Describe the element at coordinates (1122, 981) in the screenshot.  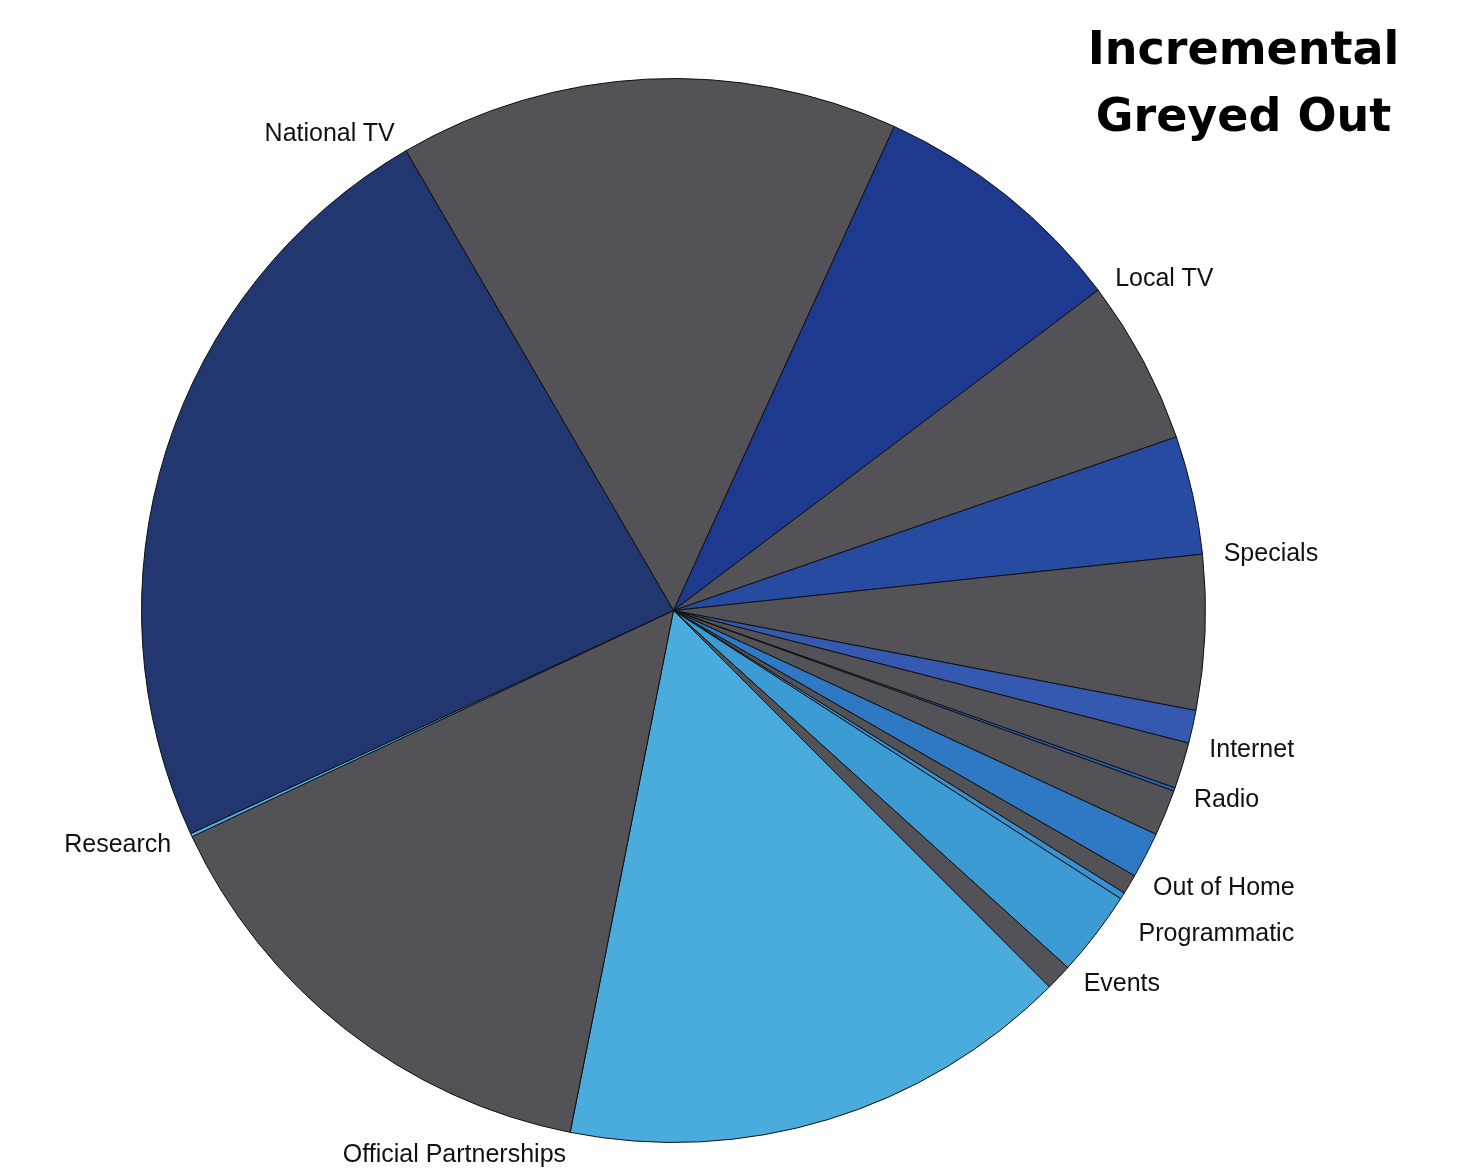
I see `slice-label: Events` at that location.